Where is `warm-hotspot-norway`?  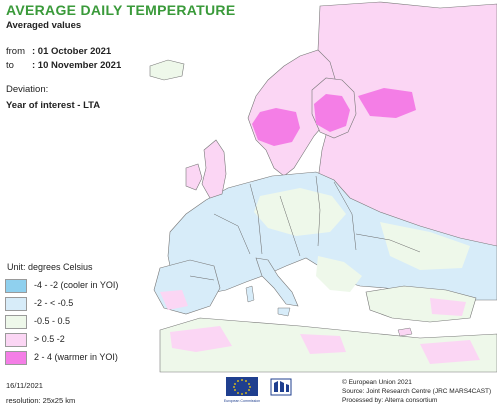 warm-hotspot-norway is located at coordinates (276, 127).